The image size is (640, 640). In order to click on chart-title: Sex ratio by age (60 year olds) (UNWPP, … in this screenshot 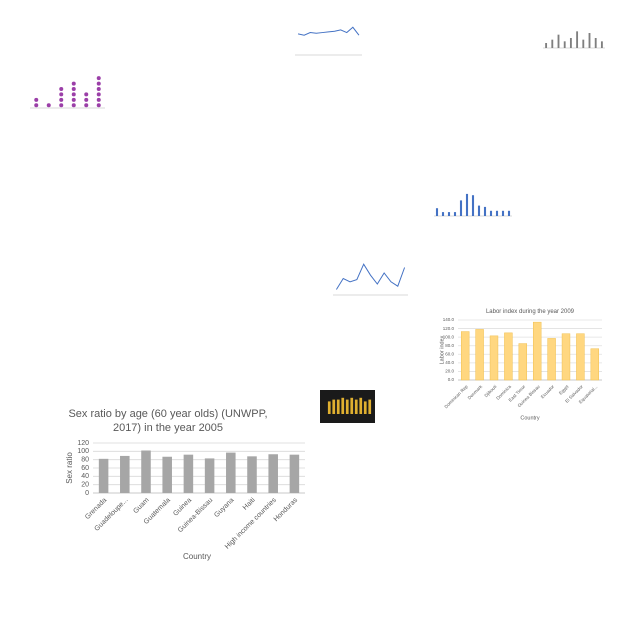, I will do `click(168, 421)`.